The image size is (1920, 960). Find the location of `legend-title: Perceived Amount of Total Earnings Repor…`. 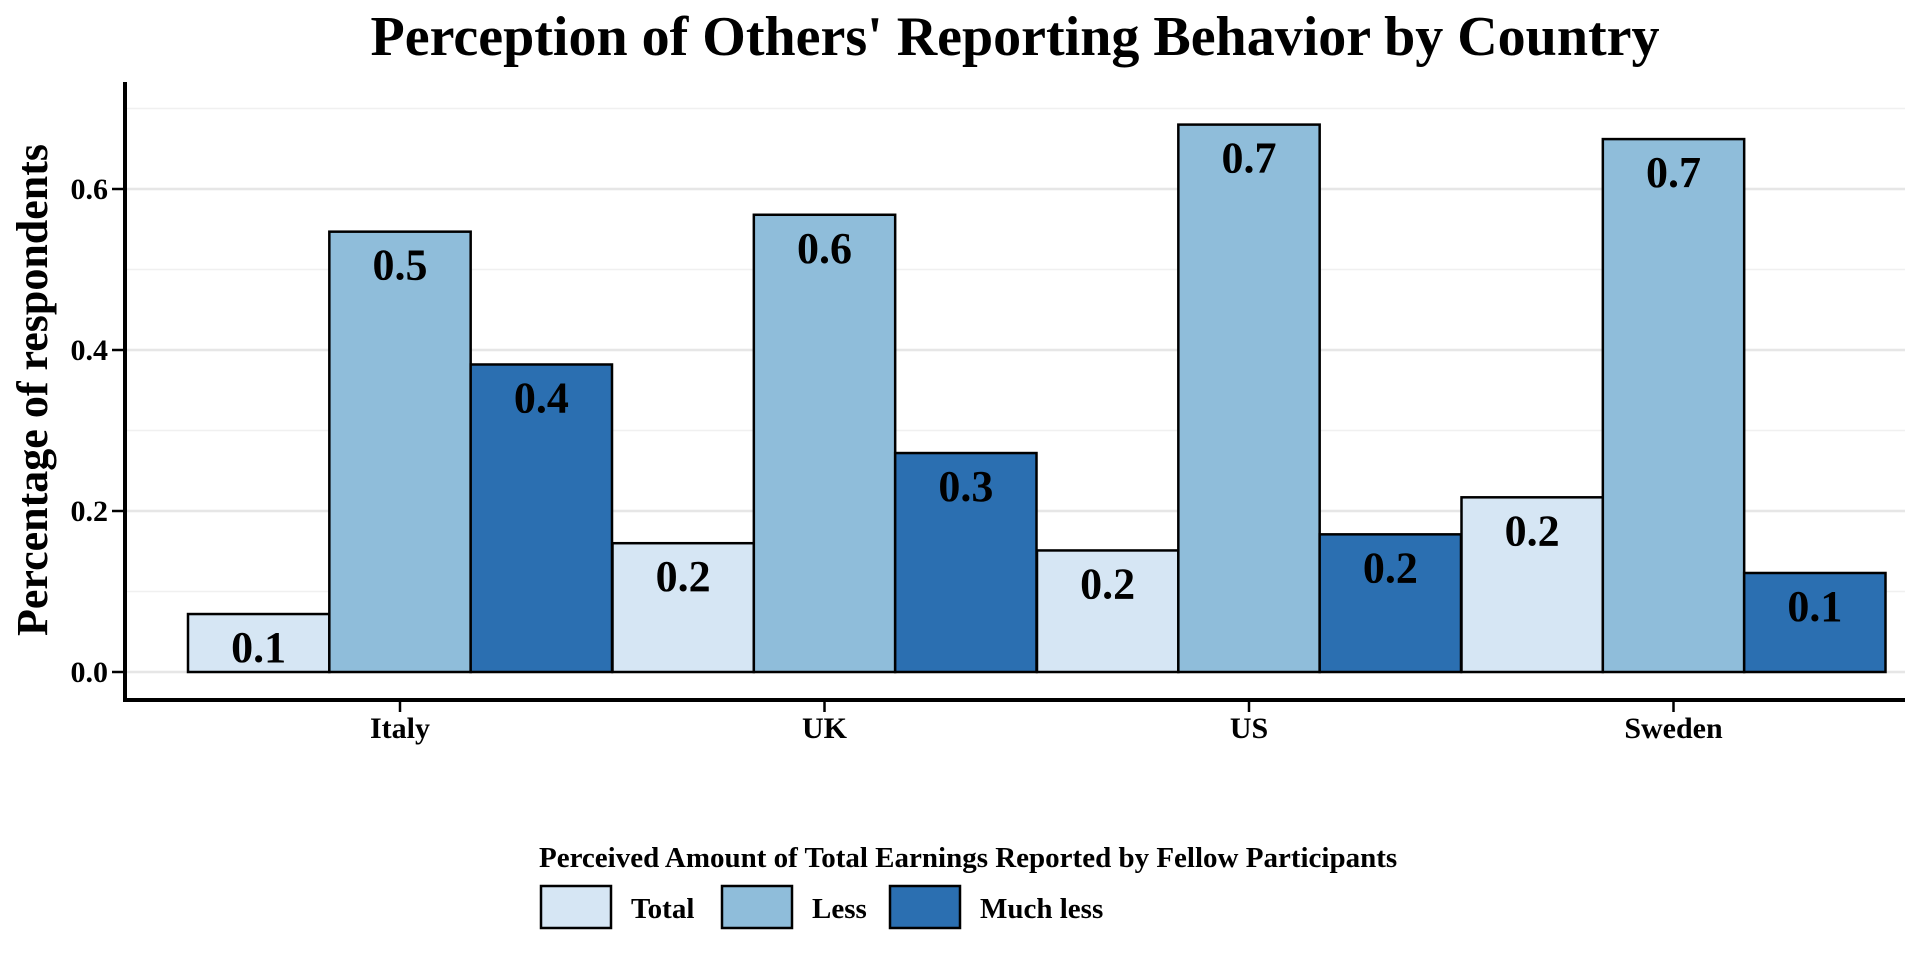

legend-title: Perceived Amount of Total Earnings Repor… is located at coordinates (968, 858).